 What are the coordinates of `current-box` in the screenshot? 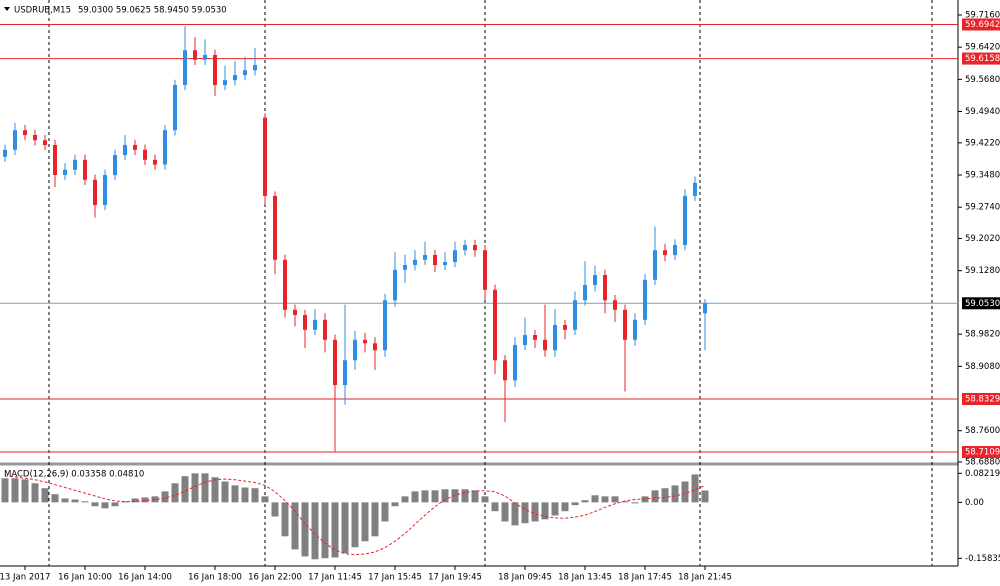 It's located at (981, 303).